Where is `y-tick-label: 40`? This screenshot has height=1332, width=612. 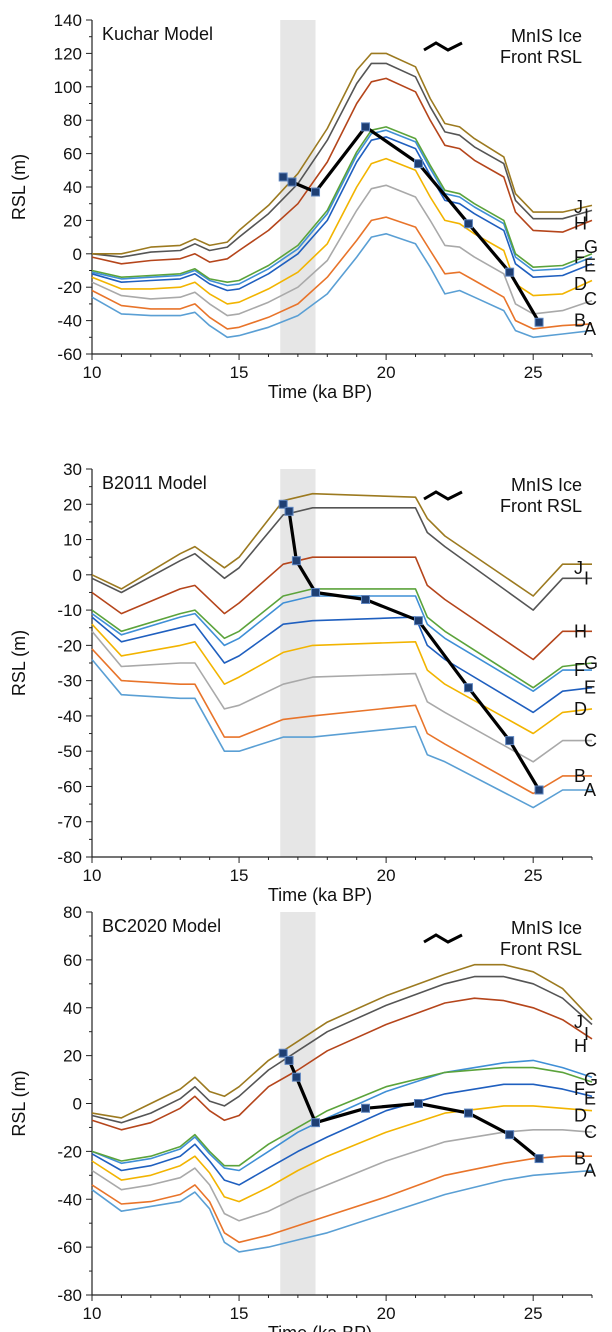 y-tick-label: 40 is located at coordinates (72, 187).